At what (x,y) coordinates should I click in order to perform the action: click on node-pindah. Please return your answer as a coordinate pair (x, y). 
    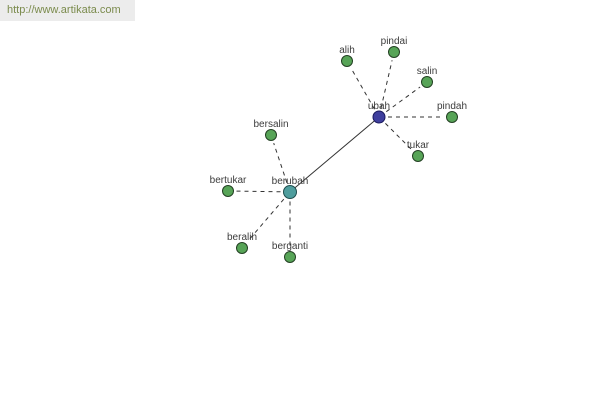
    Looking at the image, I should click on (452, 117).